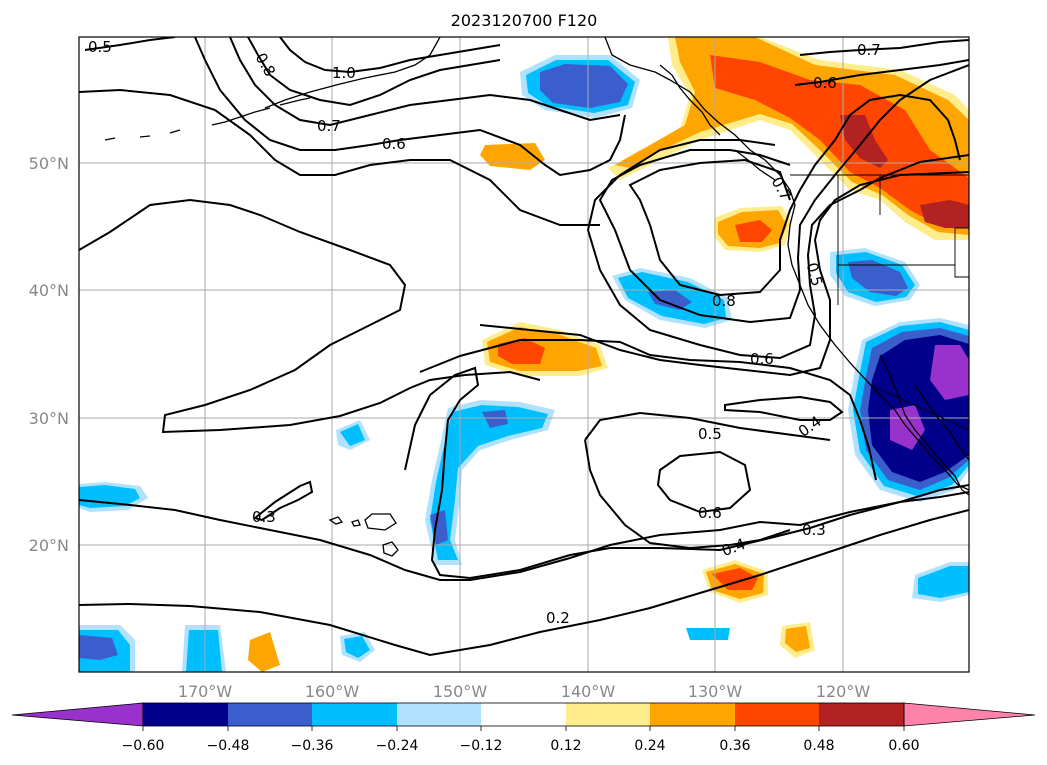 The height and width of the screenshot is (765, 1047). Describe the element at coordinates (264, 652) in the screenshot. I see `fill-far-south-orange` at that location.